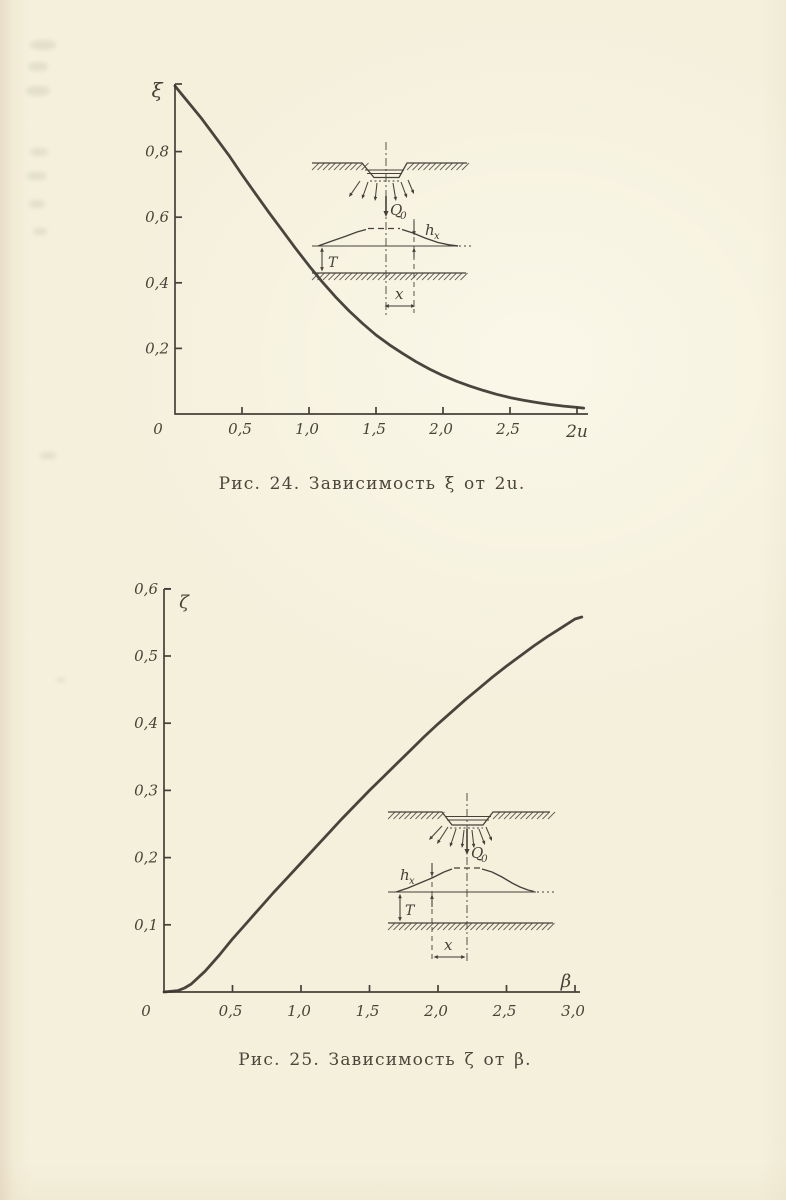 The width and height of the screenshot is (786, 1200). I want to click on x-tick-label: 2,5, so click(507, 429).